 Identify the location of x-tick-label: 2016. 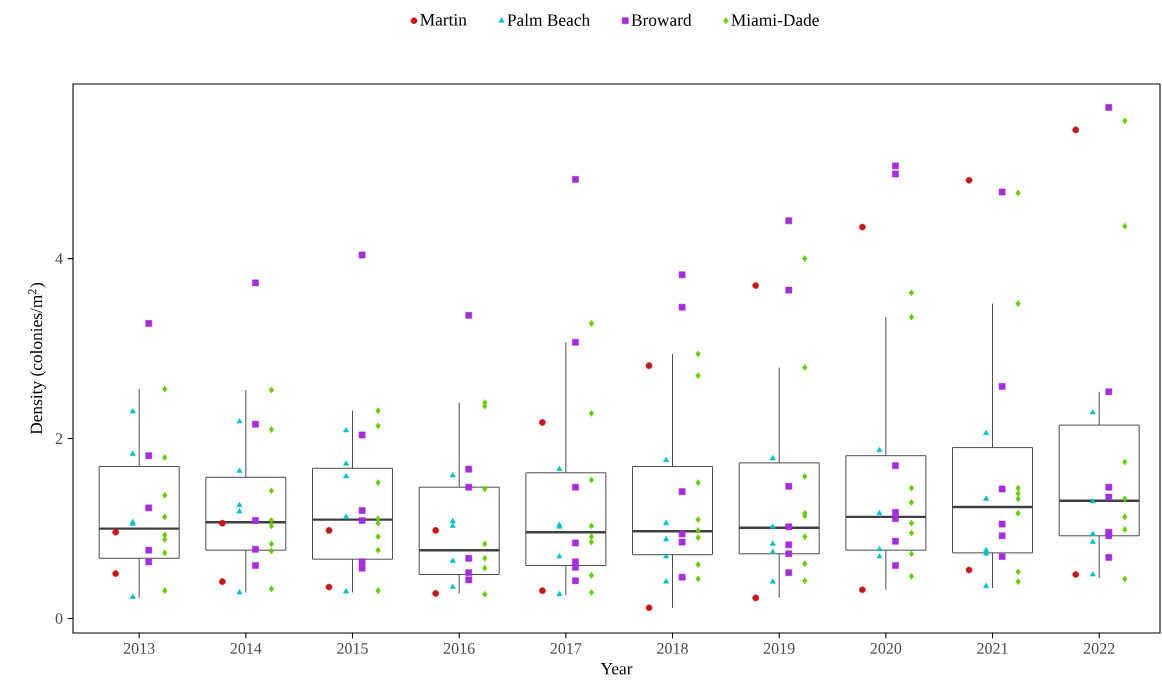
(459, 648).